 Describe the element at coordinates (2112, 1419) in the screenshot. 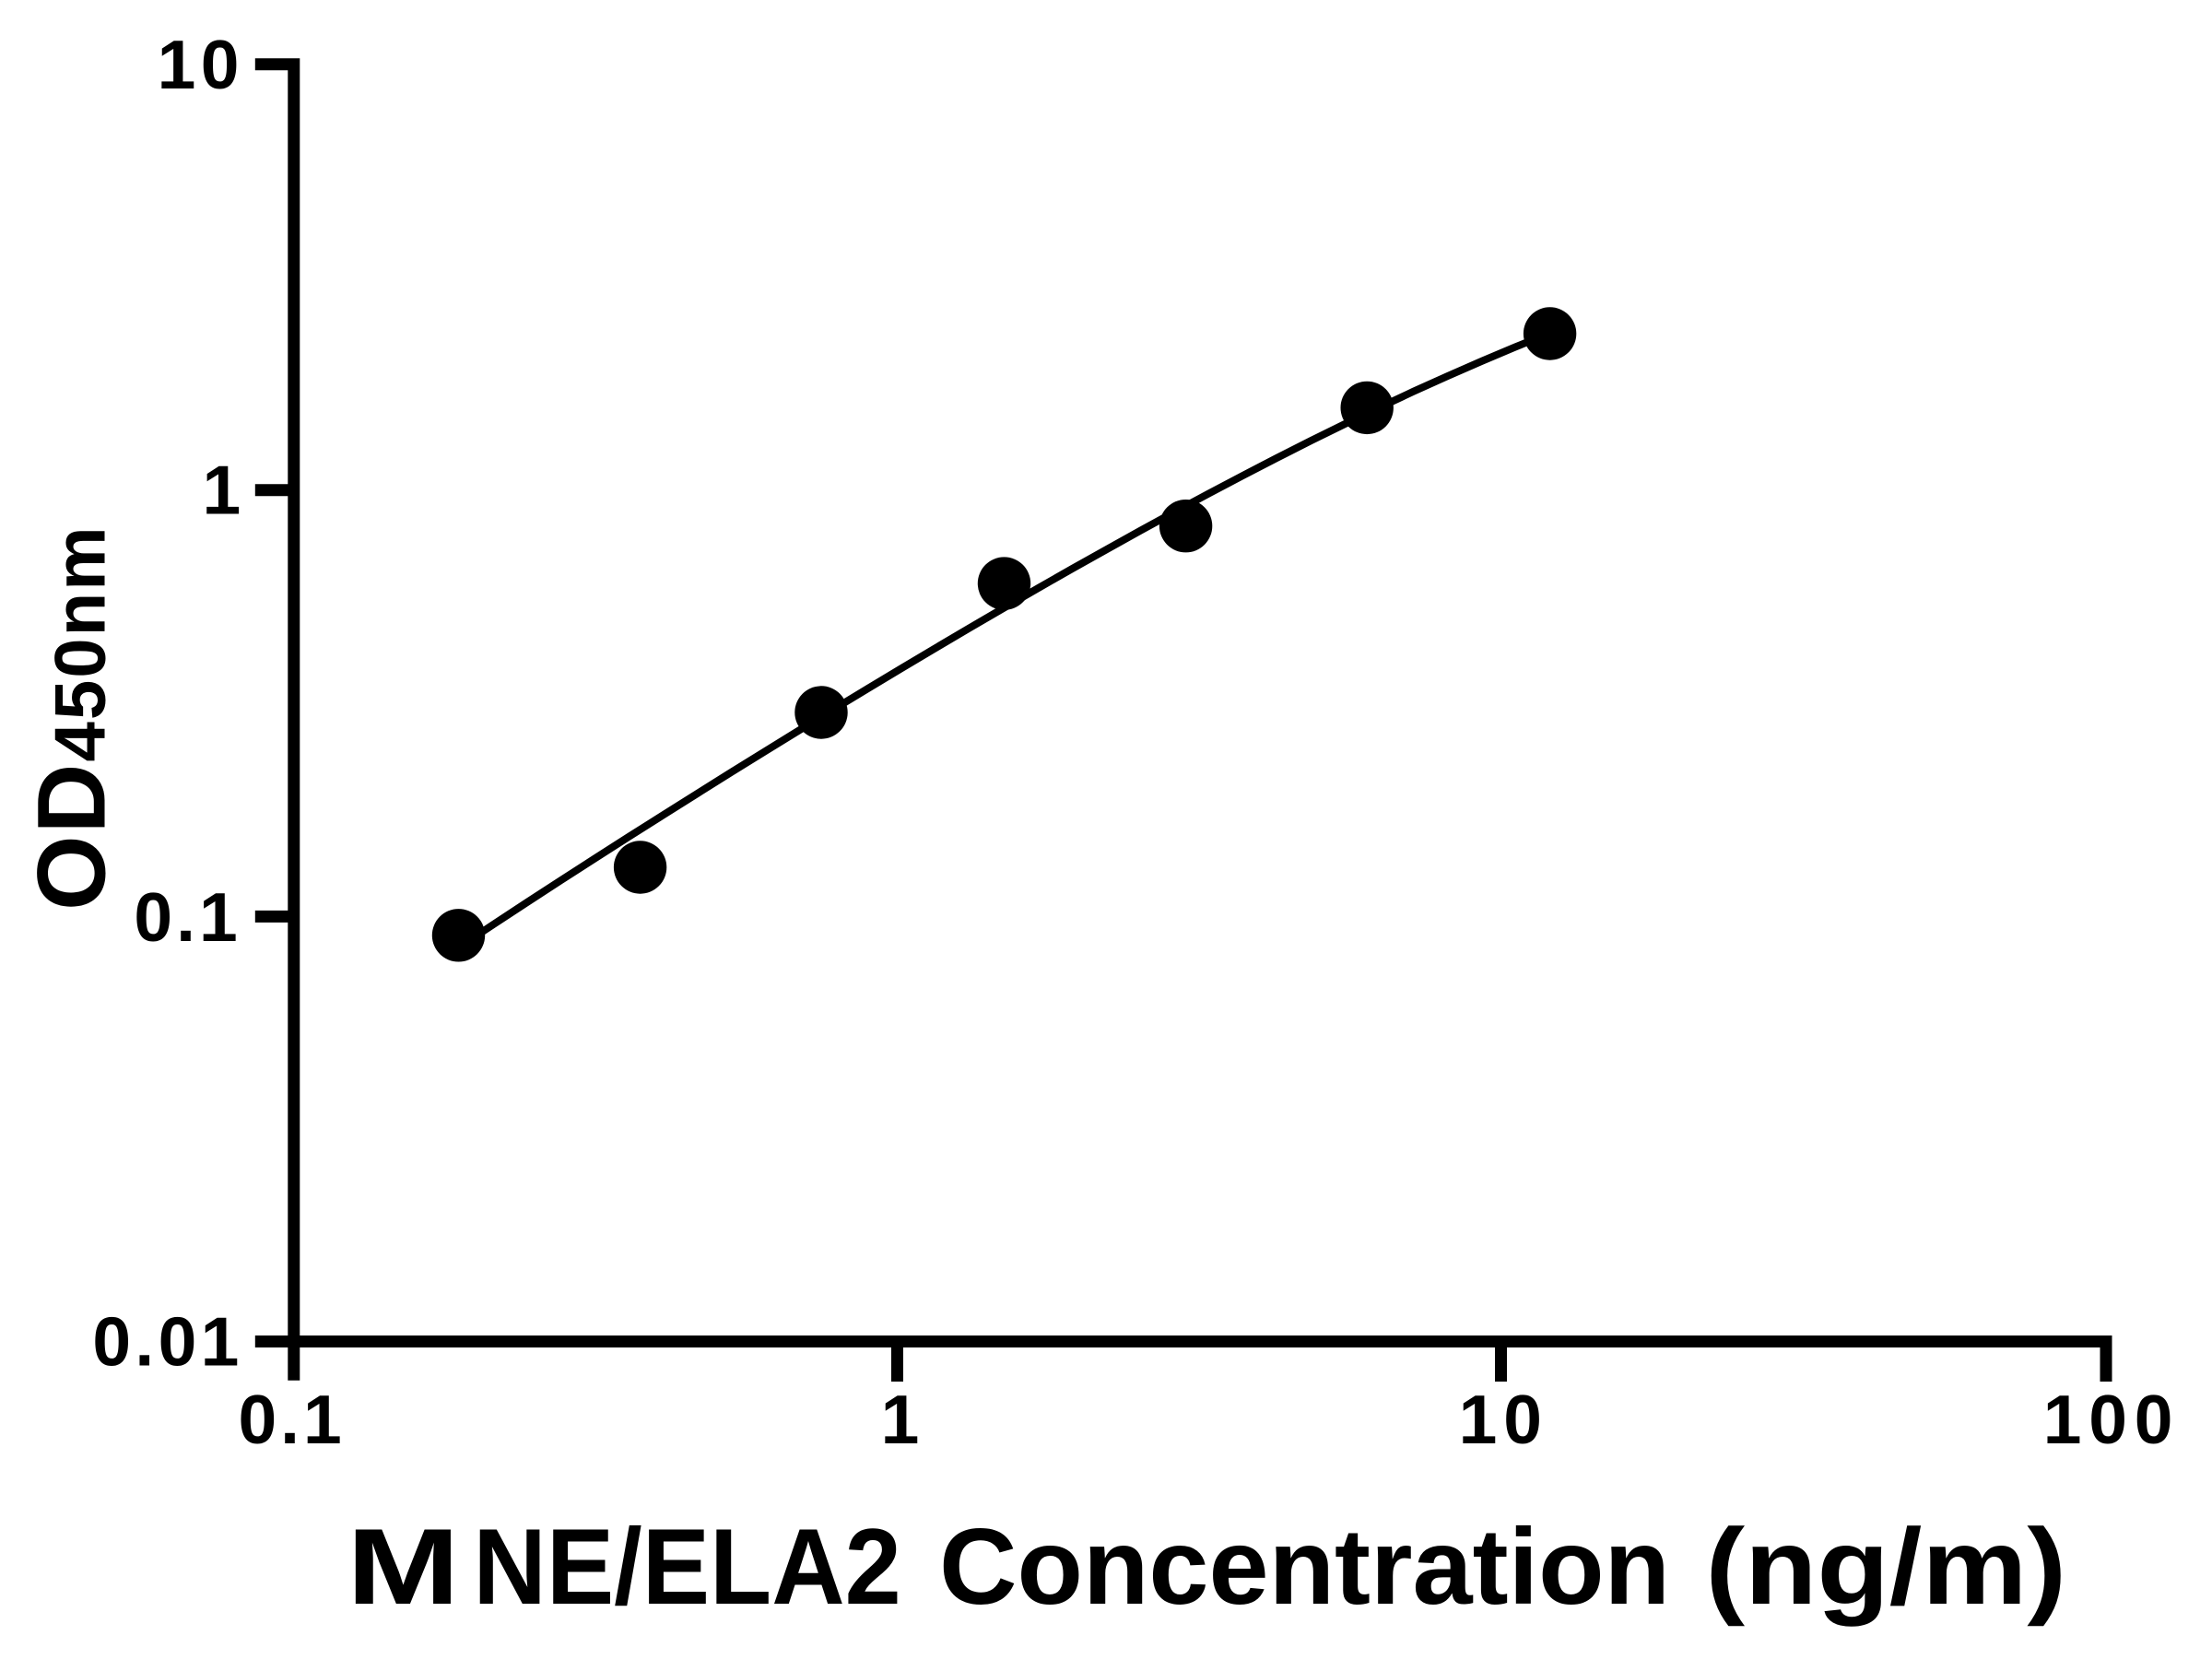

I see `svg-text: 100` at that location.